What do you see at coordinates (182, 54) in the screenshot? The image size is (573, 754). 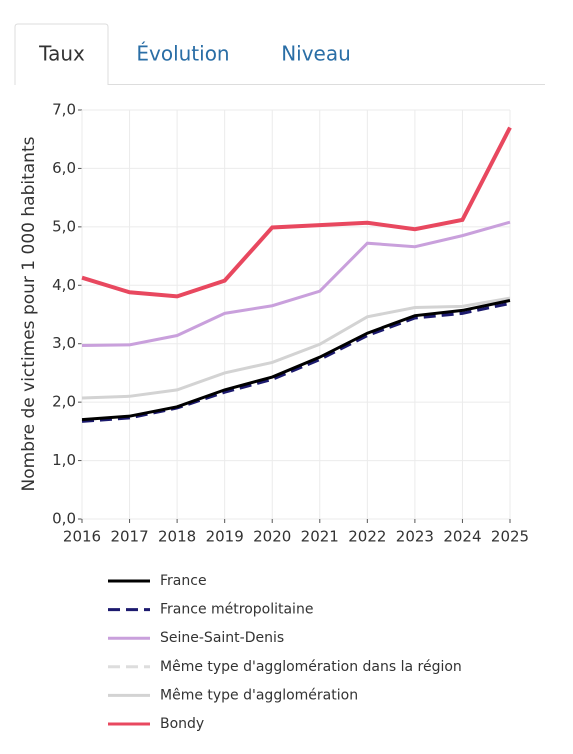 I see `tab: Évolution` at bounding box center [182, 54].